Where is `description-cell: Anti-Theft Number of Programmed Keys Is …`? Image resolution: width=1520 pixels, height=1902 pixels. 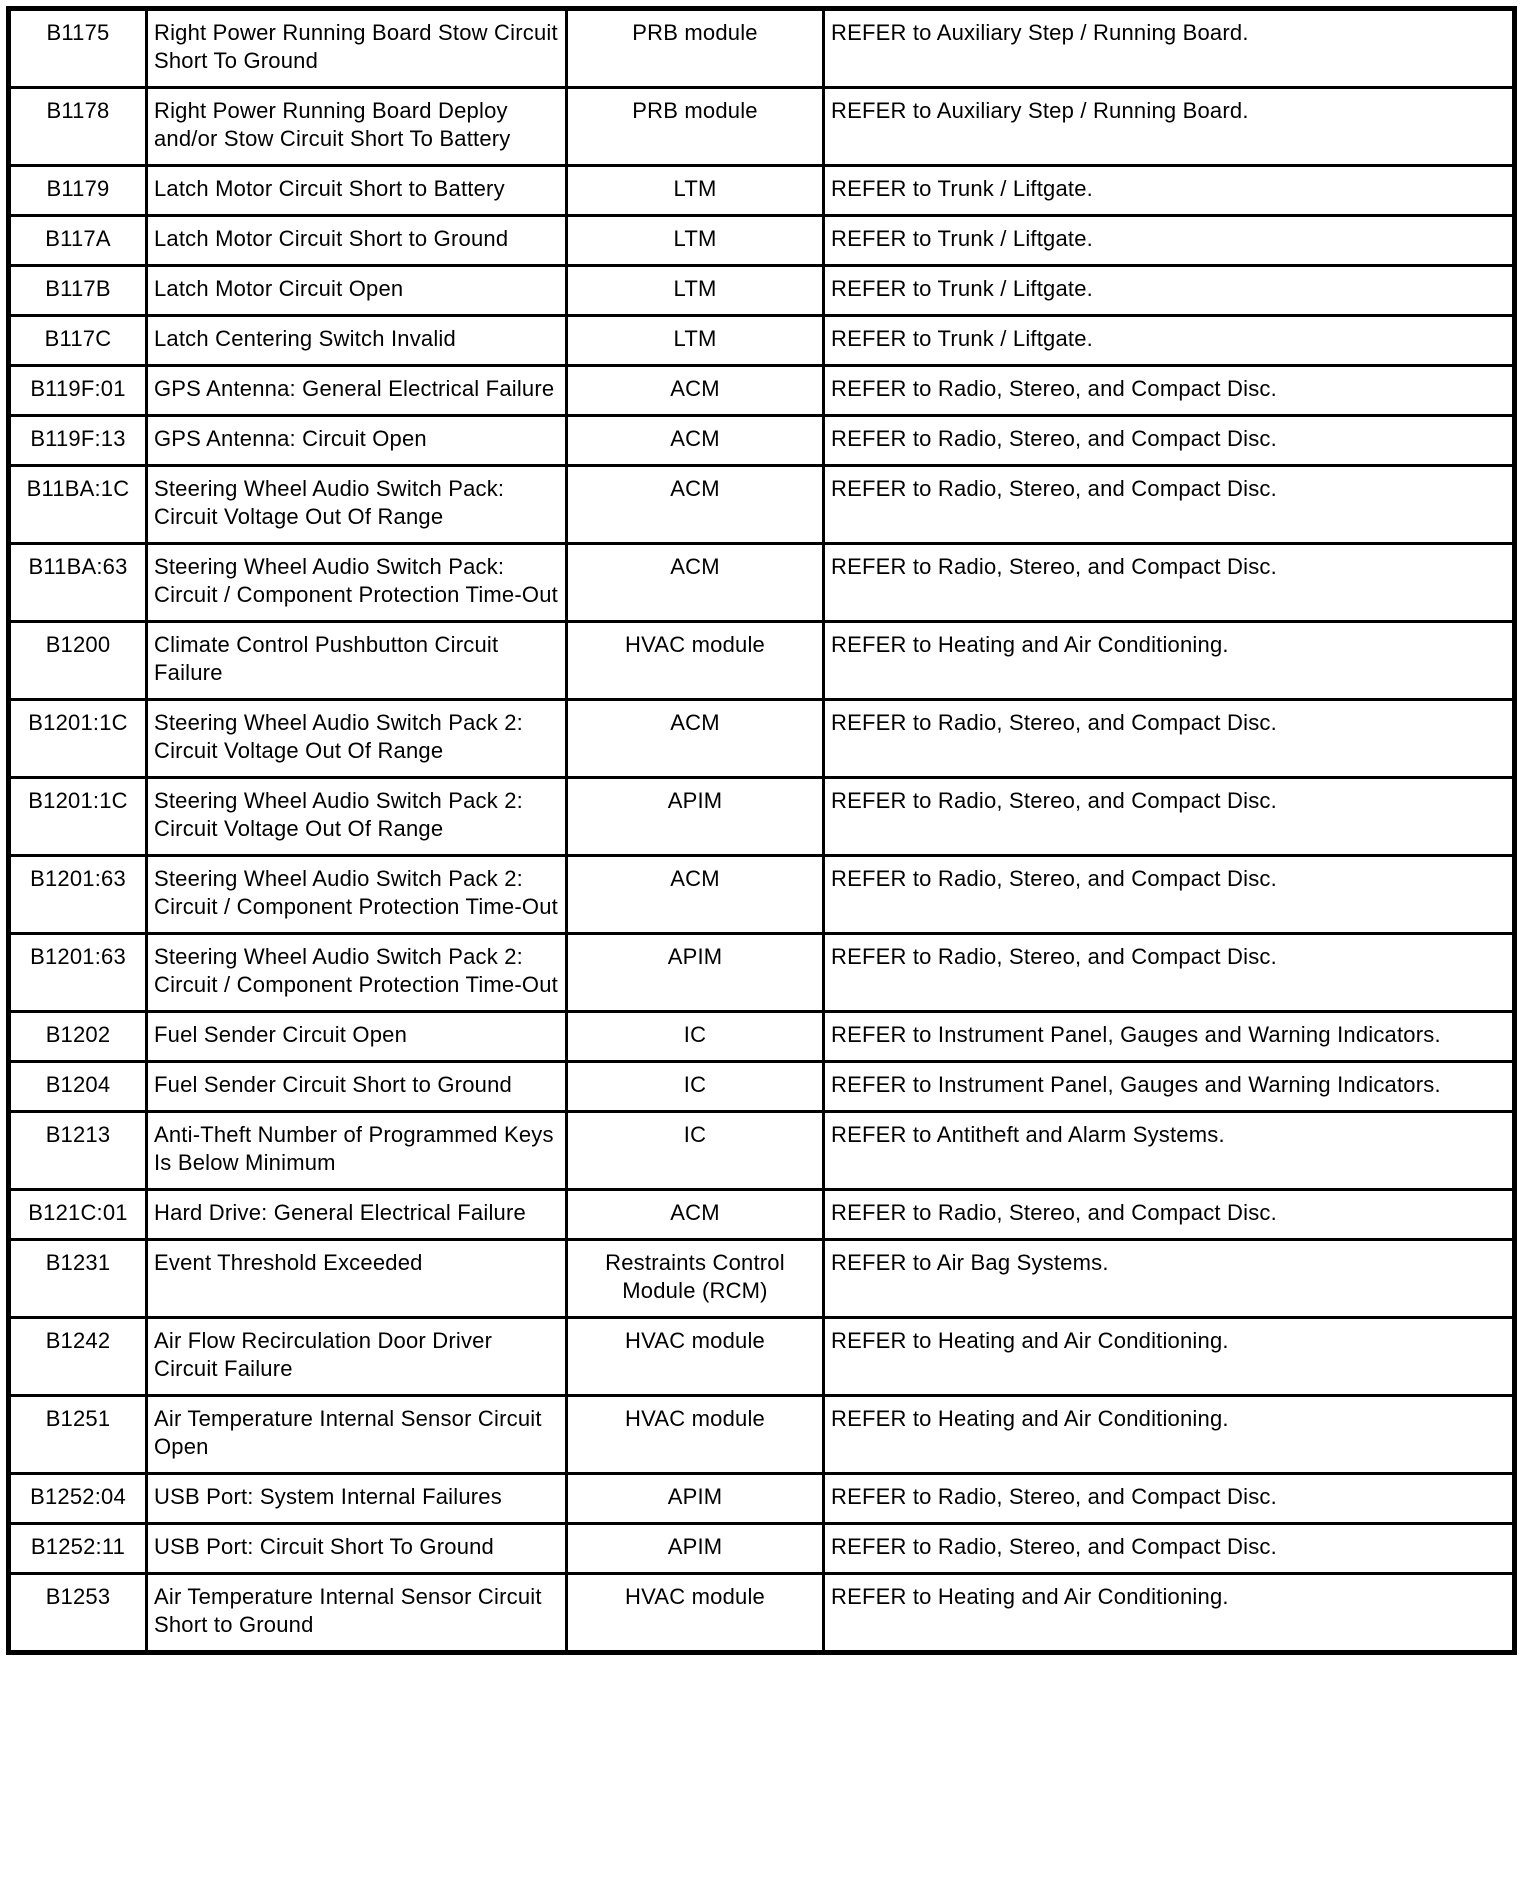
description-cell: Anti-Theft Number of Programmed Keys Is … is located at coordinates (356, 1150).